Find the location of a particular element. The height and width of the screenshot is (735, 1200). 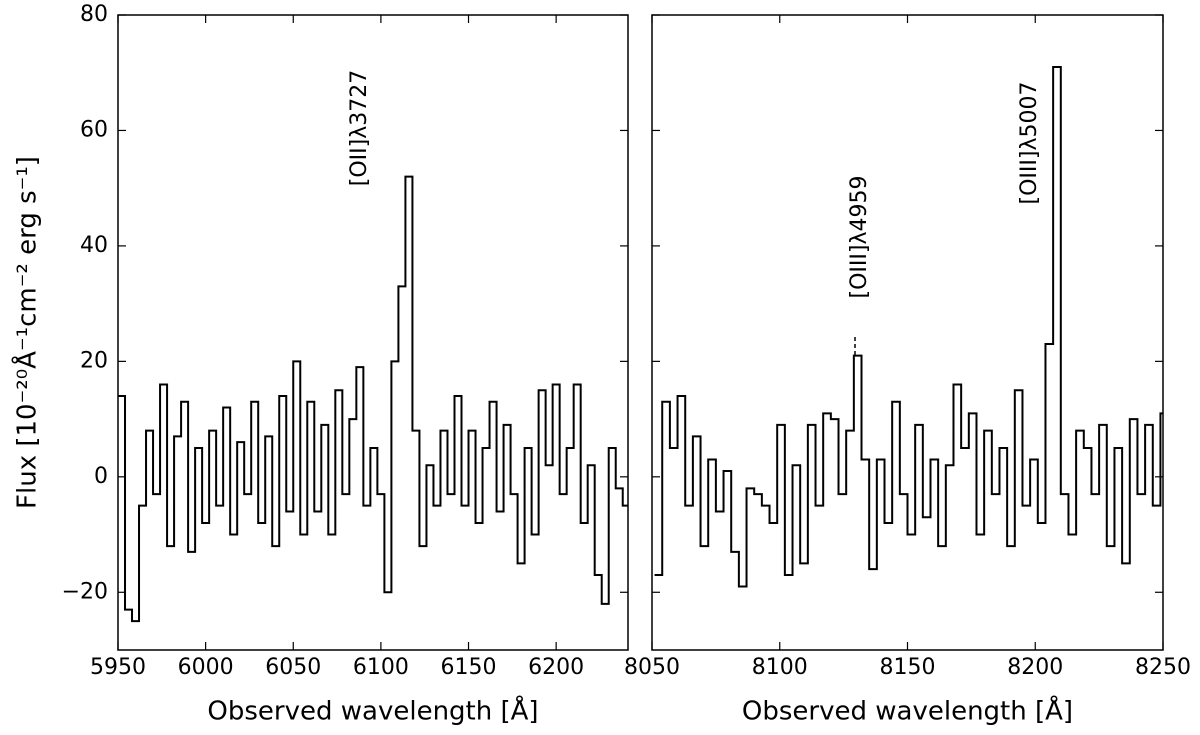

x-tick-label: 8150 is located at coordinates (908, 667).